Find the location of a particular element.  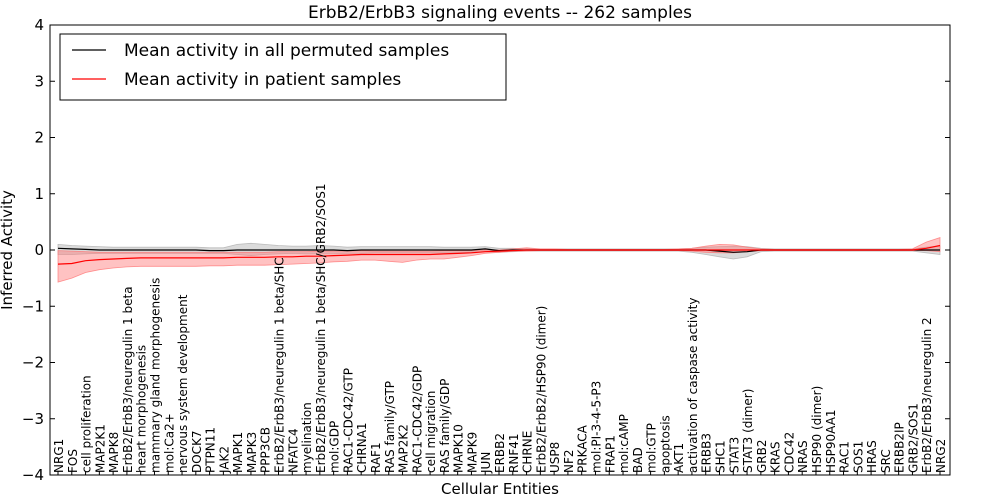

x-tick-label: mol:cAMP is located at coordinates (624, 443).